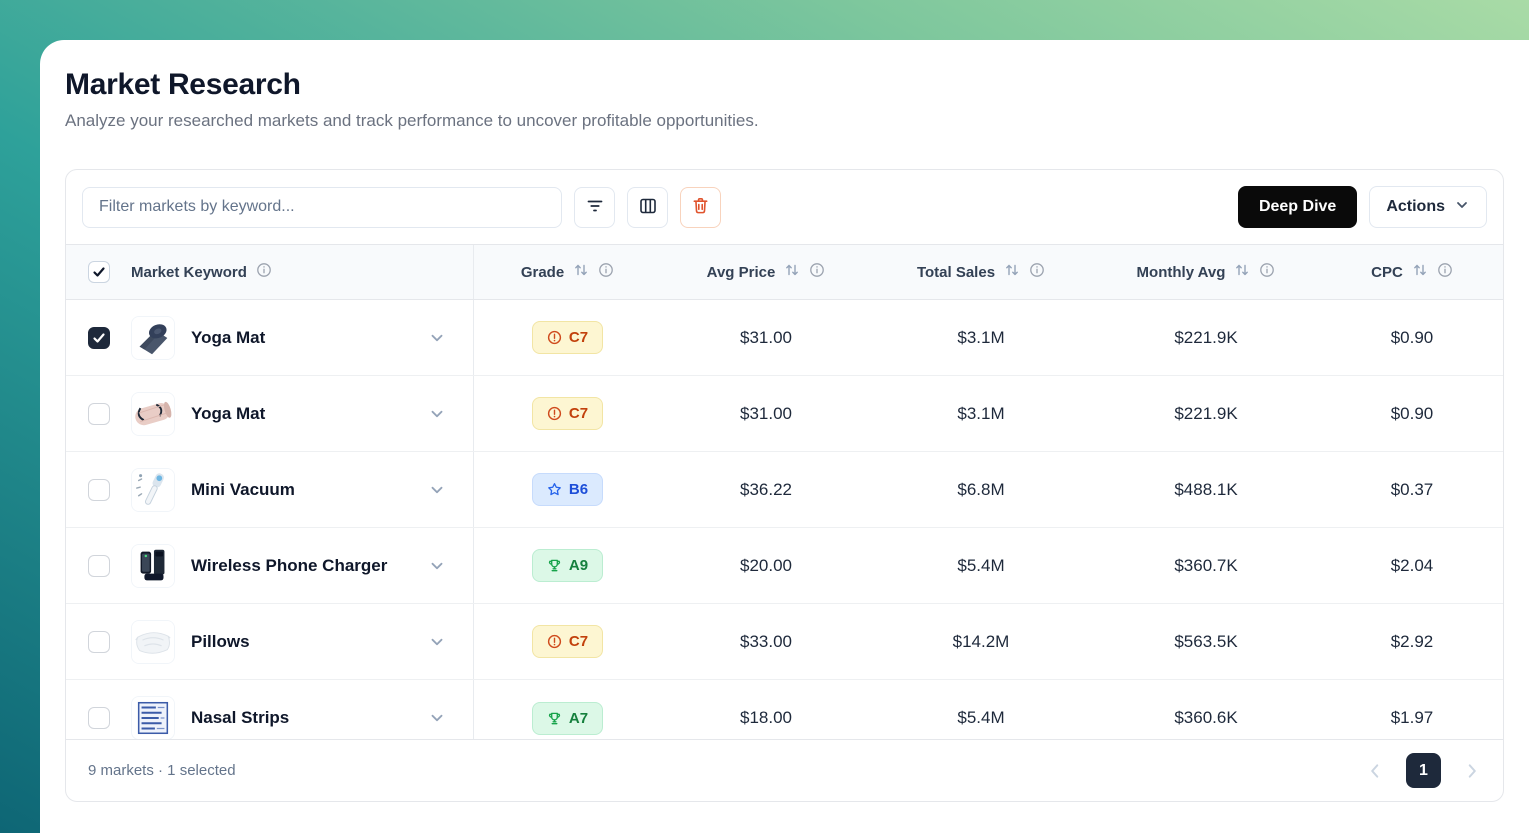 The image size is (1529, 833). I want to click on column-header-monthly-avg: Monthly Avg, so click(1206, 272).